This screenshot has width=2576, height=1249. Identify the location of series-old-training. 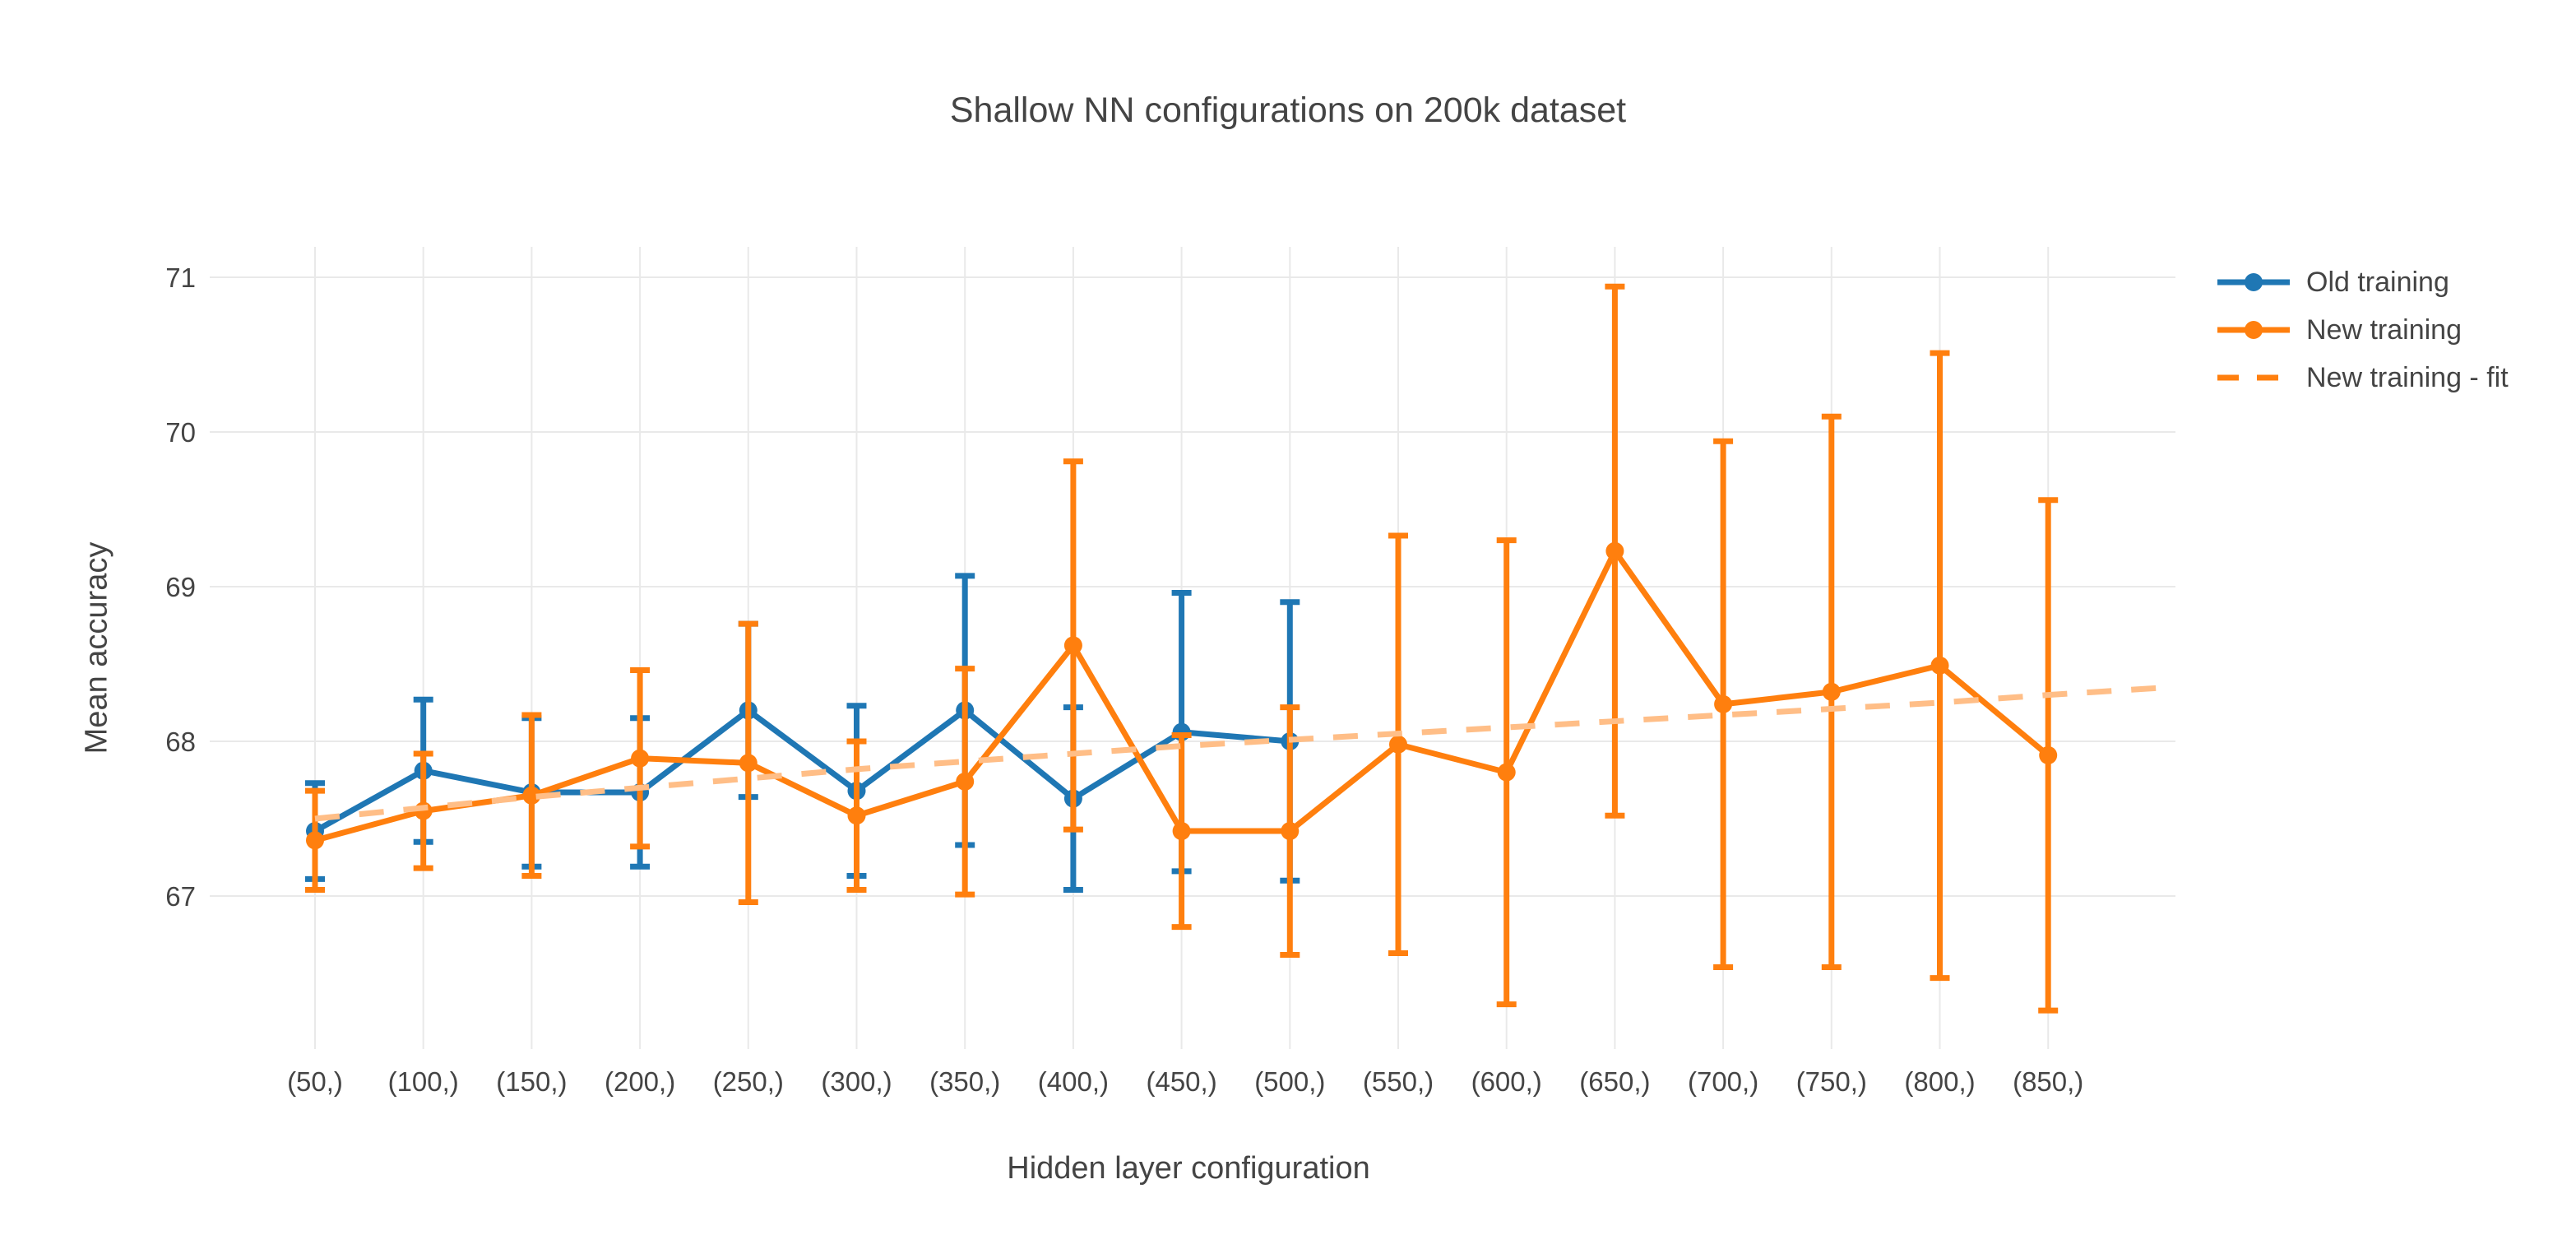
(803, 733).